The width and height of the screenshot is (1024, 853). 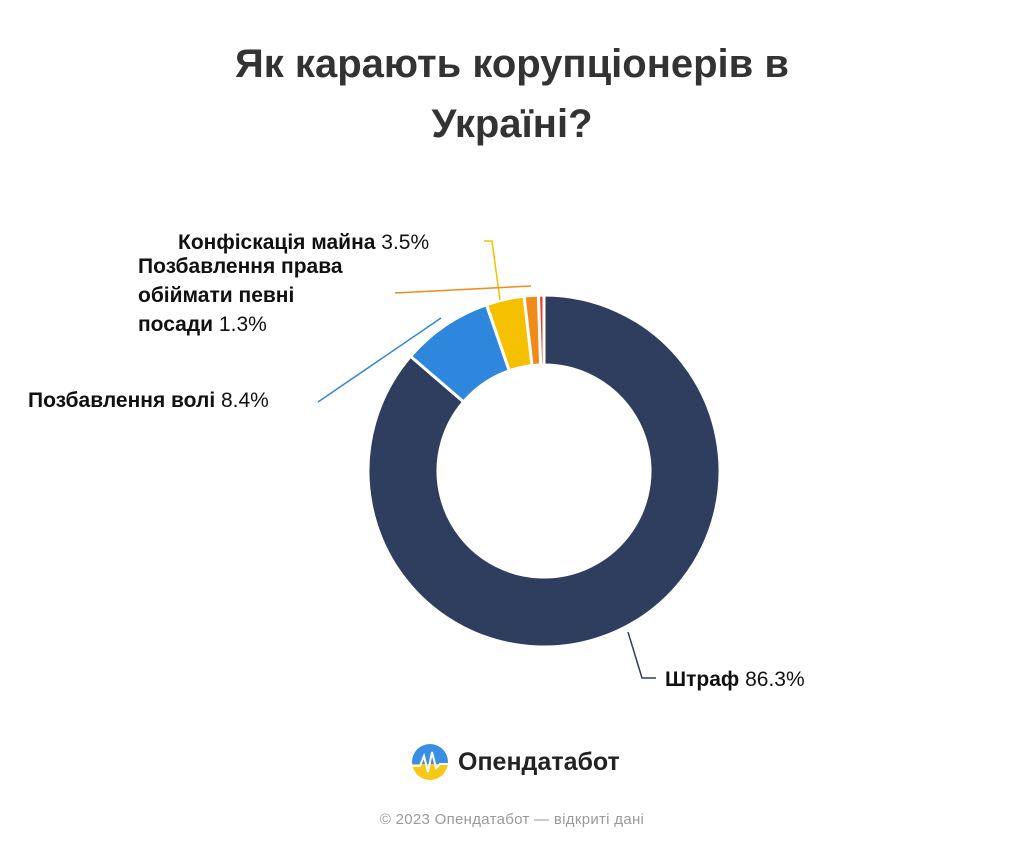 I want to click on brand-name: Опендатабот, so click(x=539, y=761).